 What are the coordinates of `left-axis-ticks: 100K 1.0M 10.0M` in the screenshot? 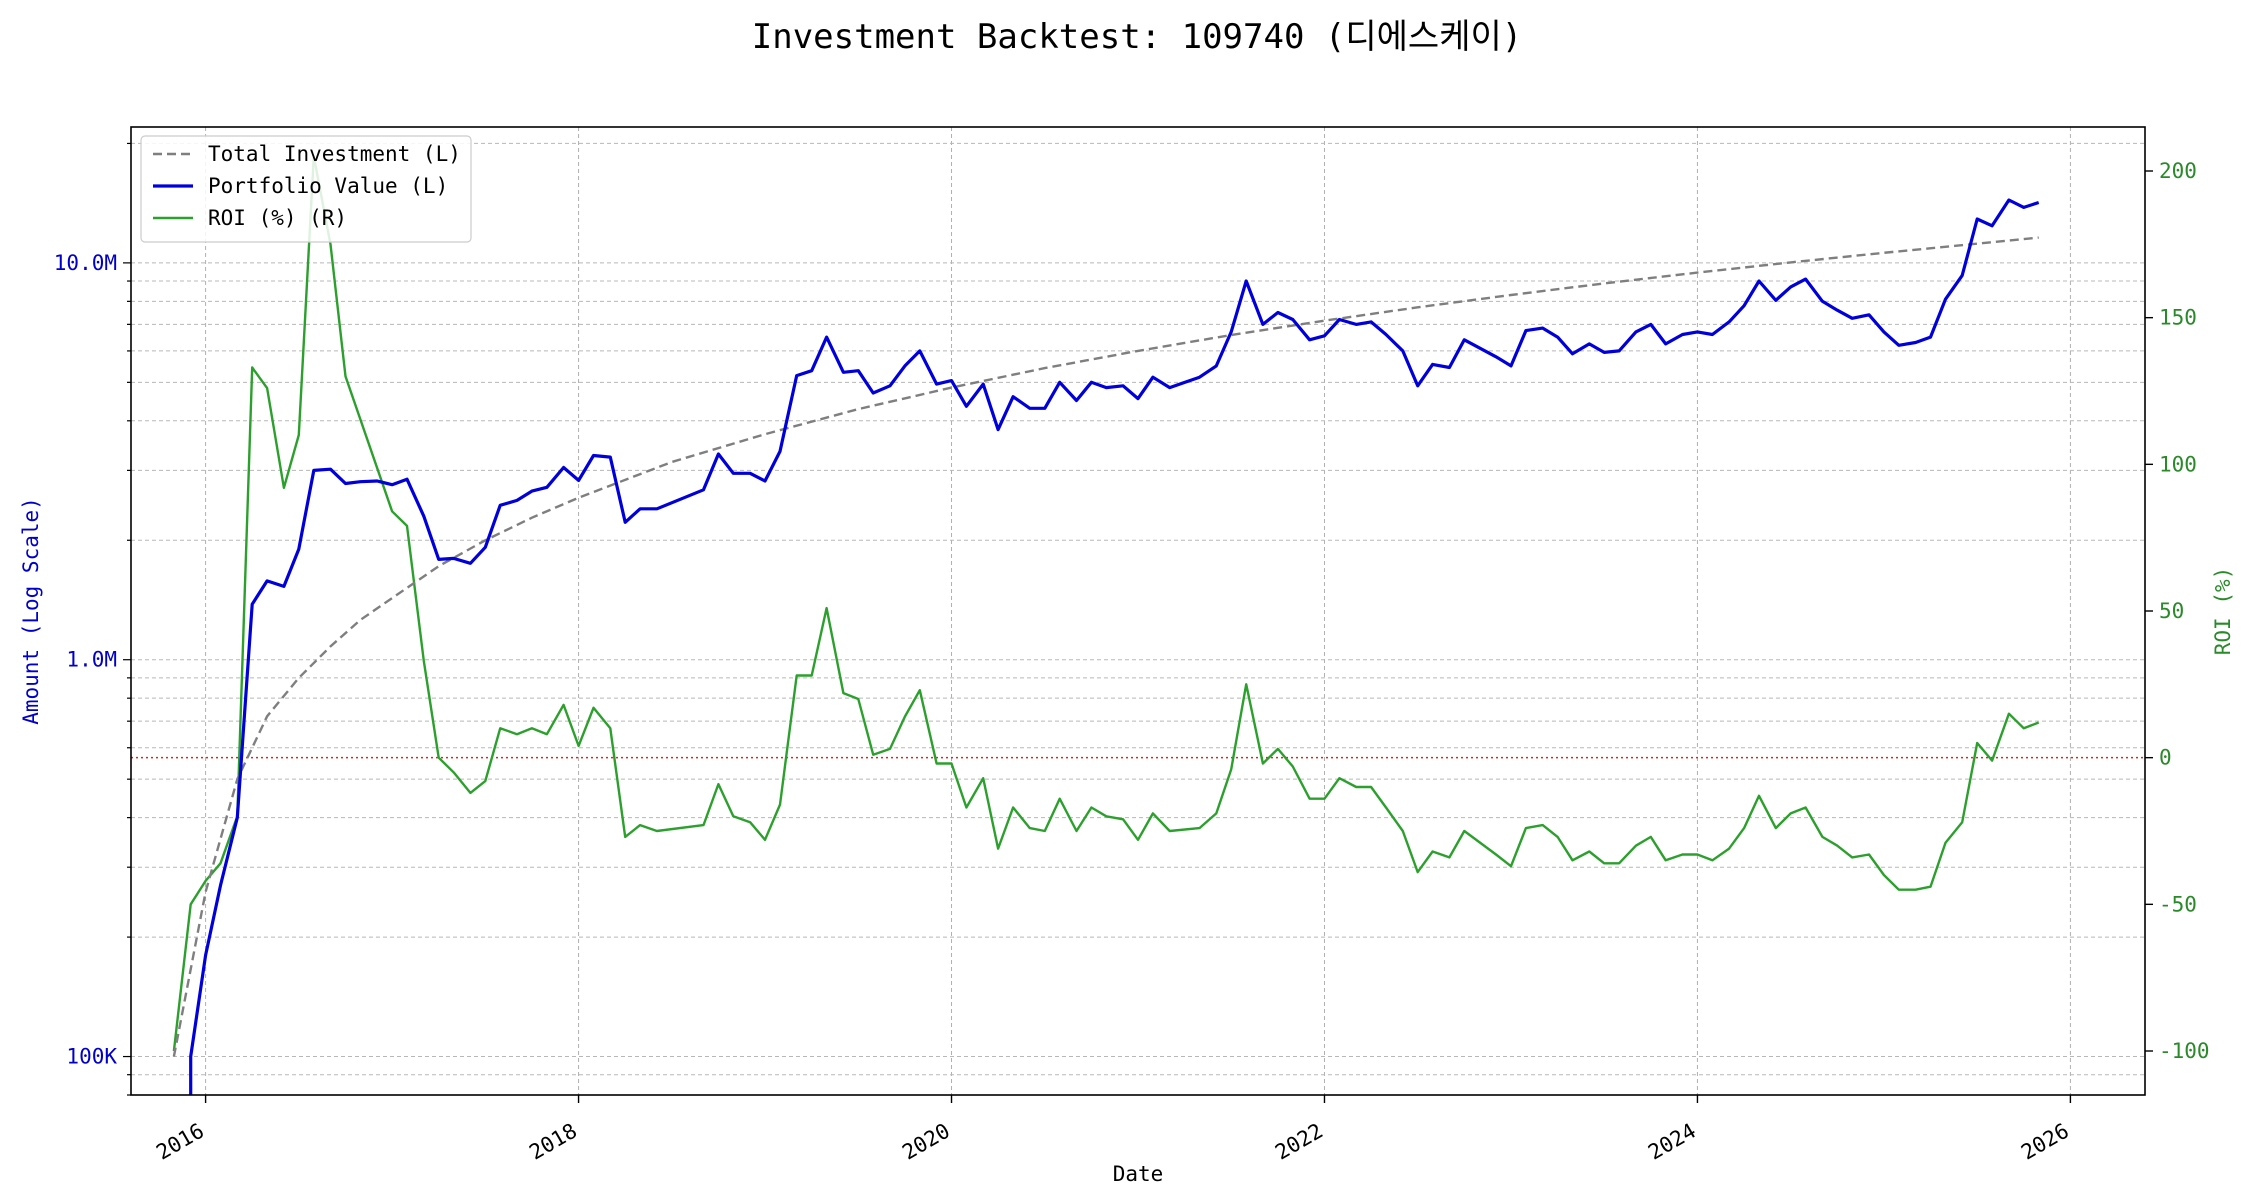 It's located at (92, 619).